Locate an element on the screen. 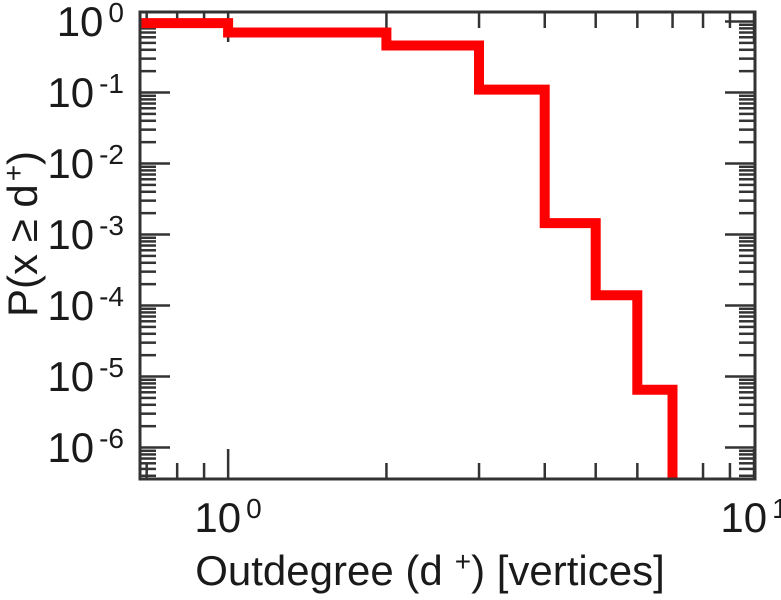  tick-exponent: 1 is located at coordinates (776, 508).